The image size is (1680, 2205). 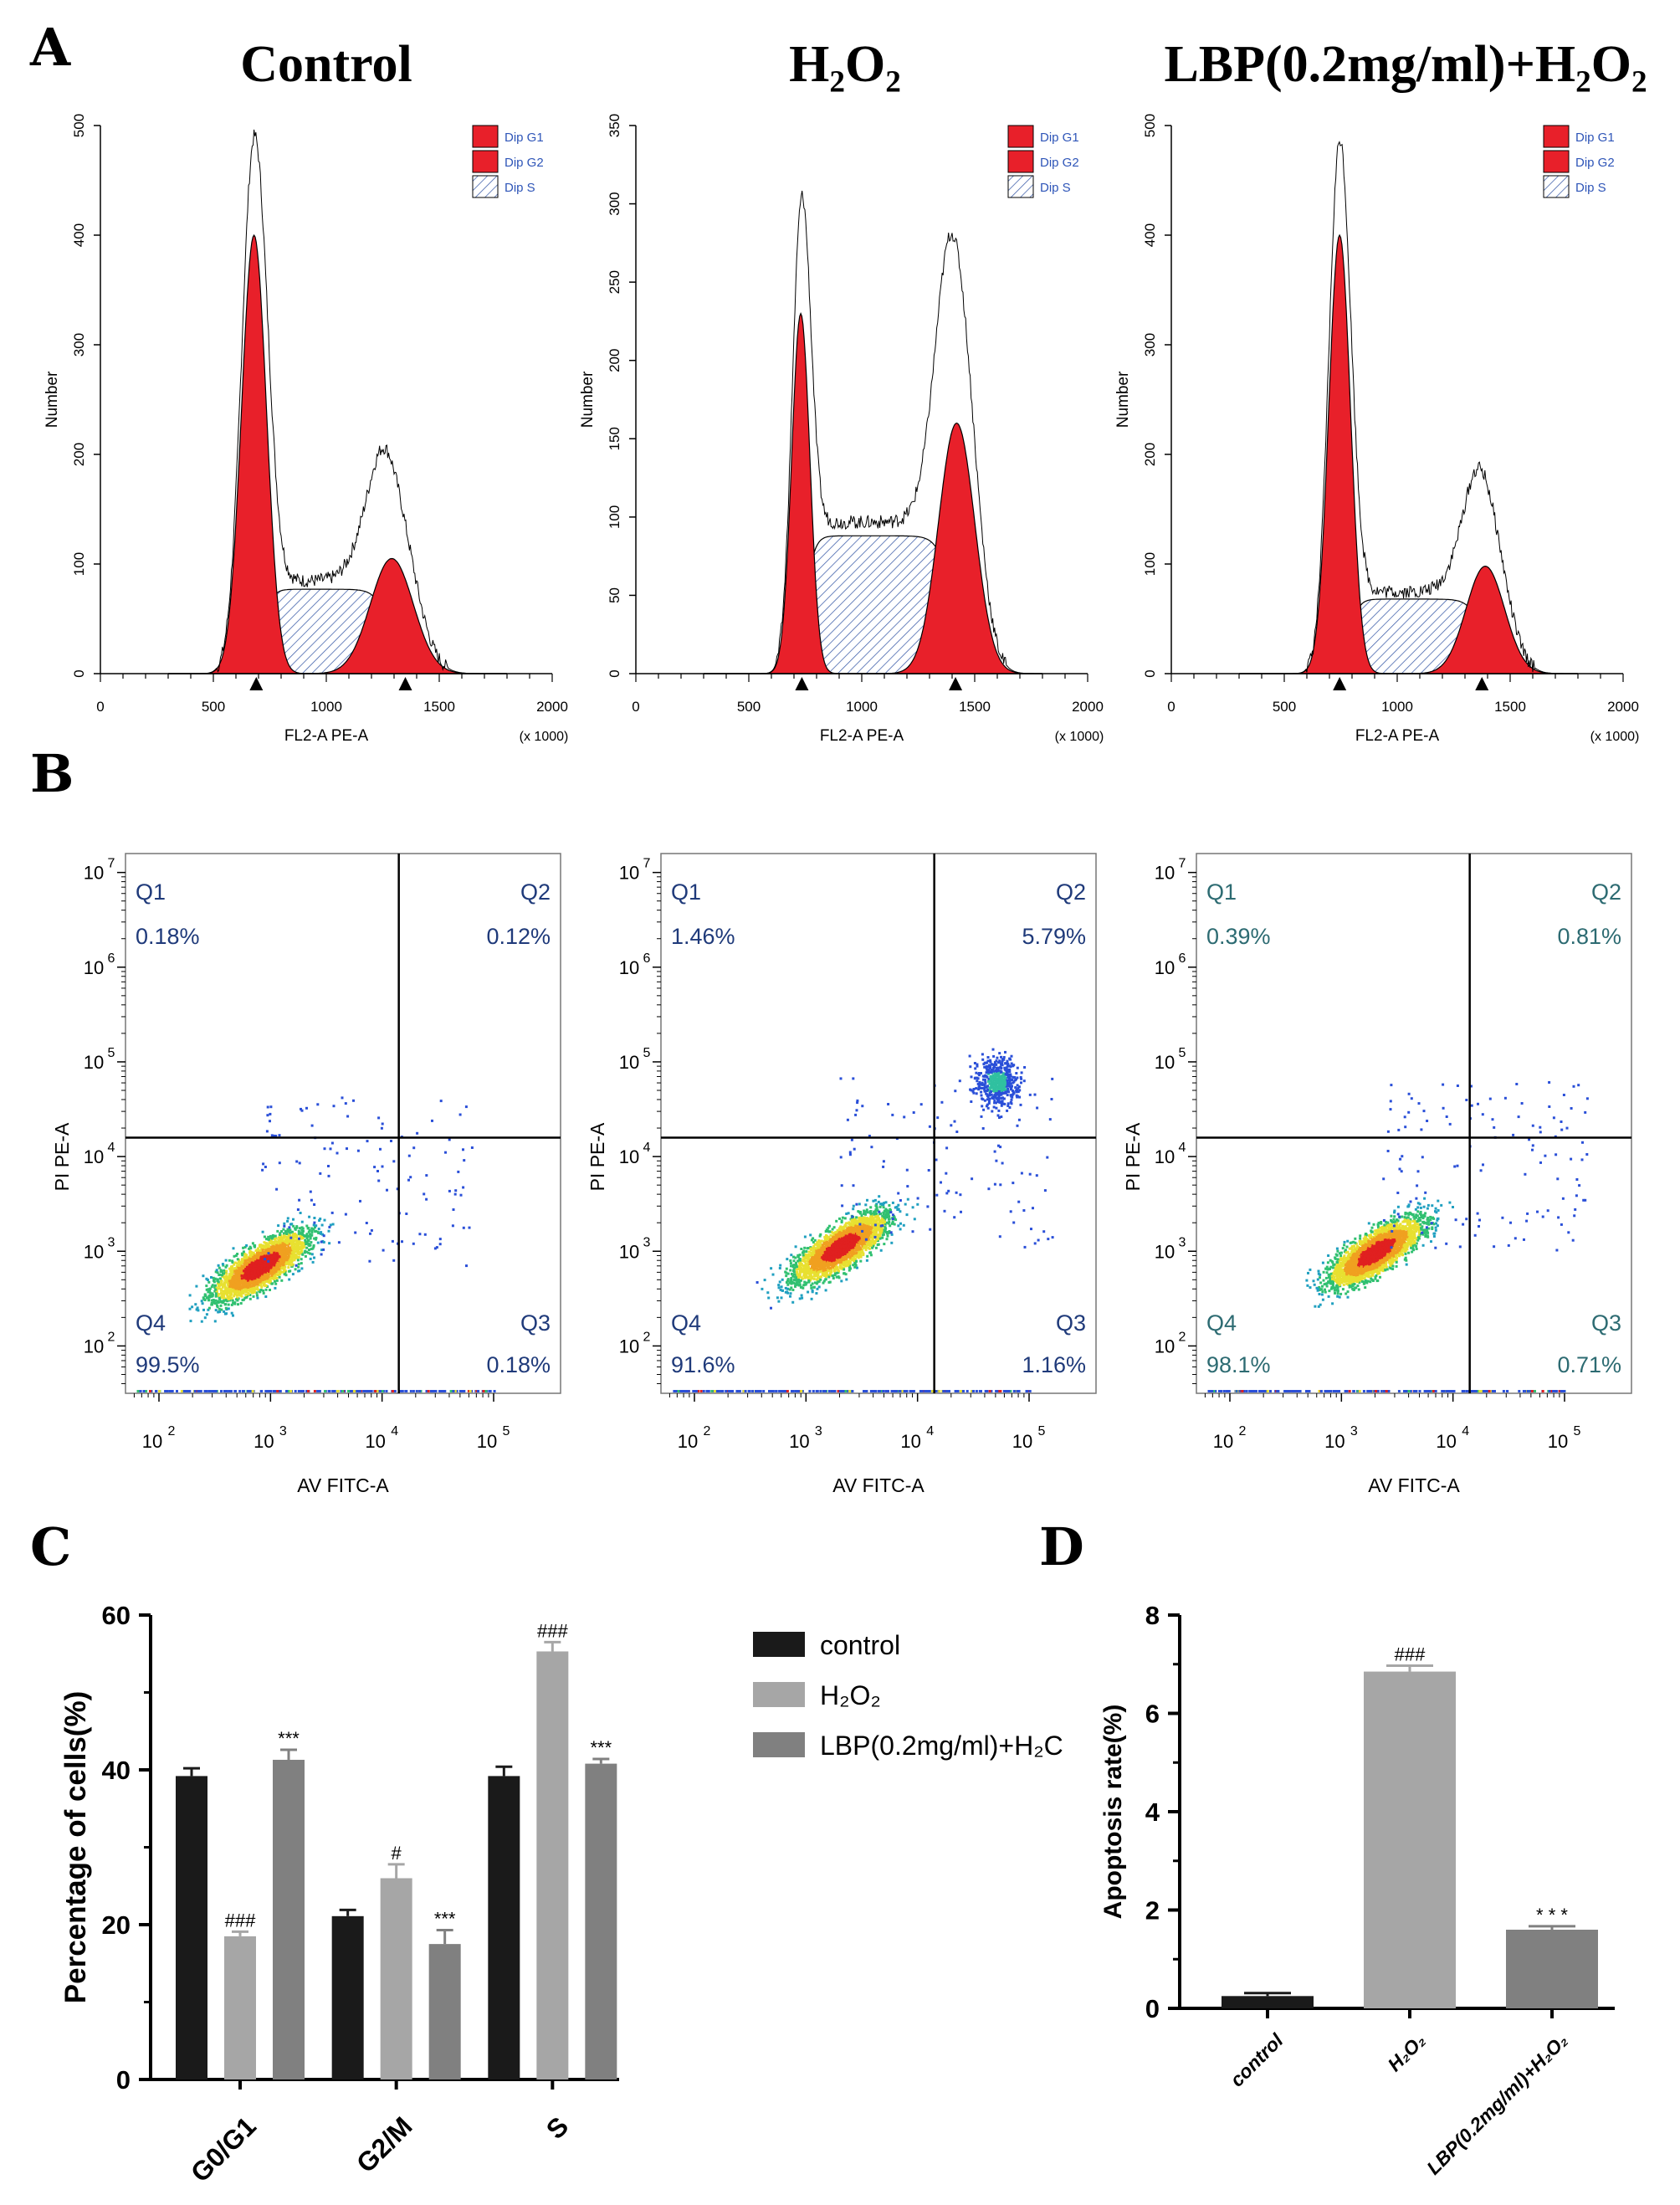 I want to click on x-tick-label: 10, so click(x=375, y=1442).